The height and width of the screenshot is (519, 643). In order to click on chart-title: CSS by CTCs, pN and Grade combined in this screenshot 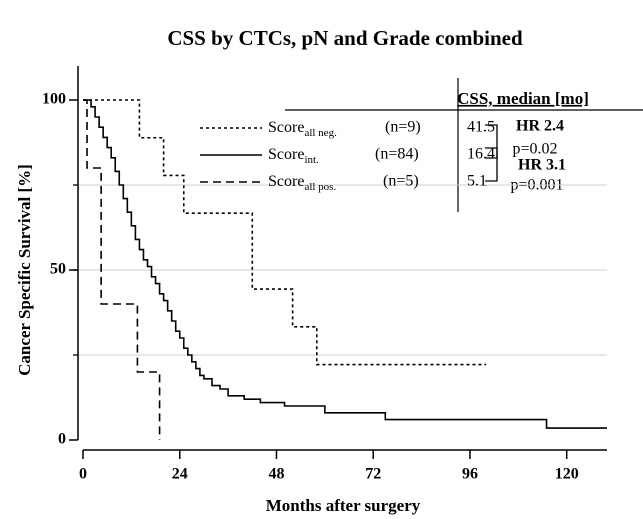, I will do `click(345, 38)`.